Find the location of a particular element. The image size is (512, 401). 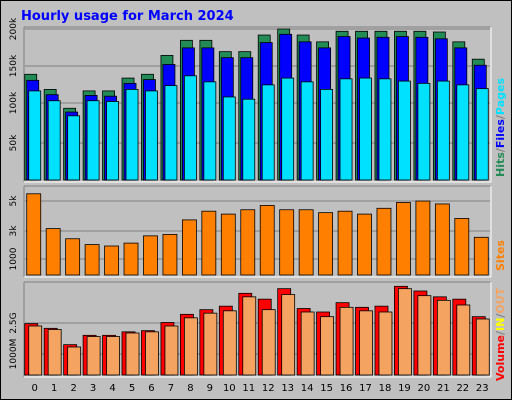

y-tick-label: 5k is located at coordinates (14, 201).